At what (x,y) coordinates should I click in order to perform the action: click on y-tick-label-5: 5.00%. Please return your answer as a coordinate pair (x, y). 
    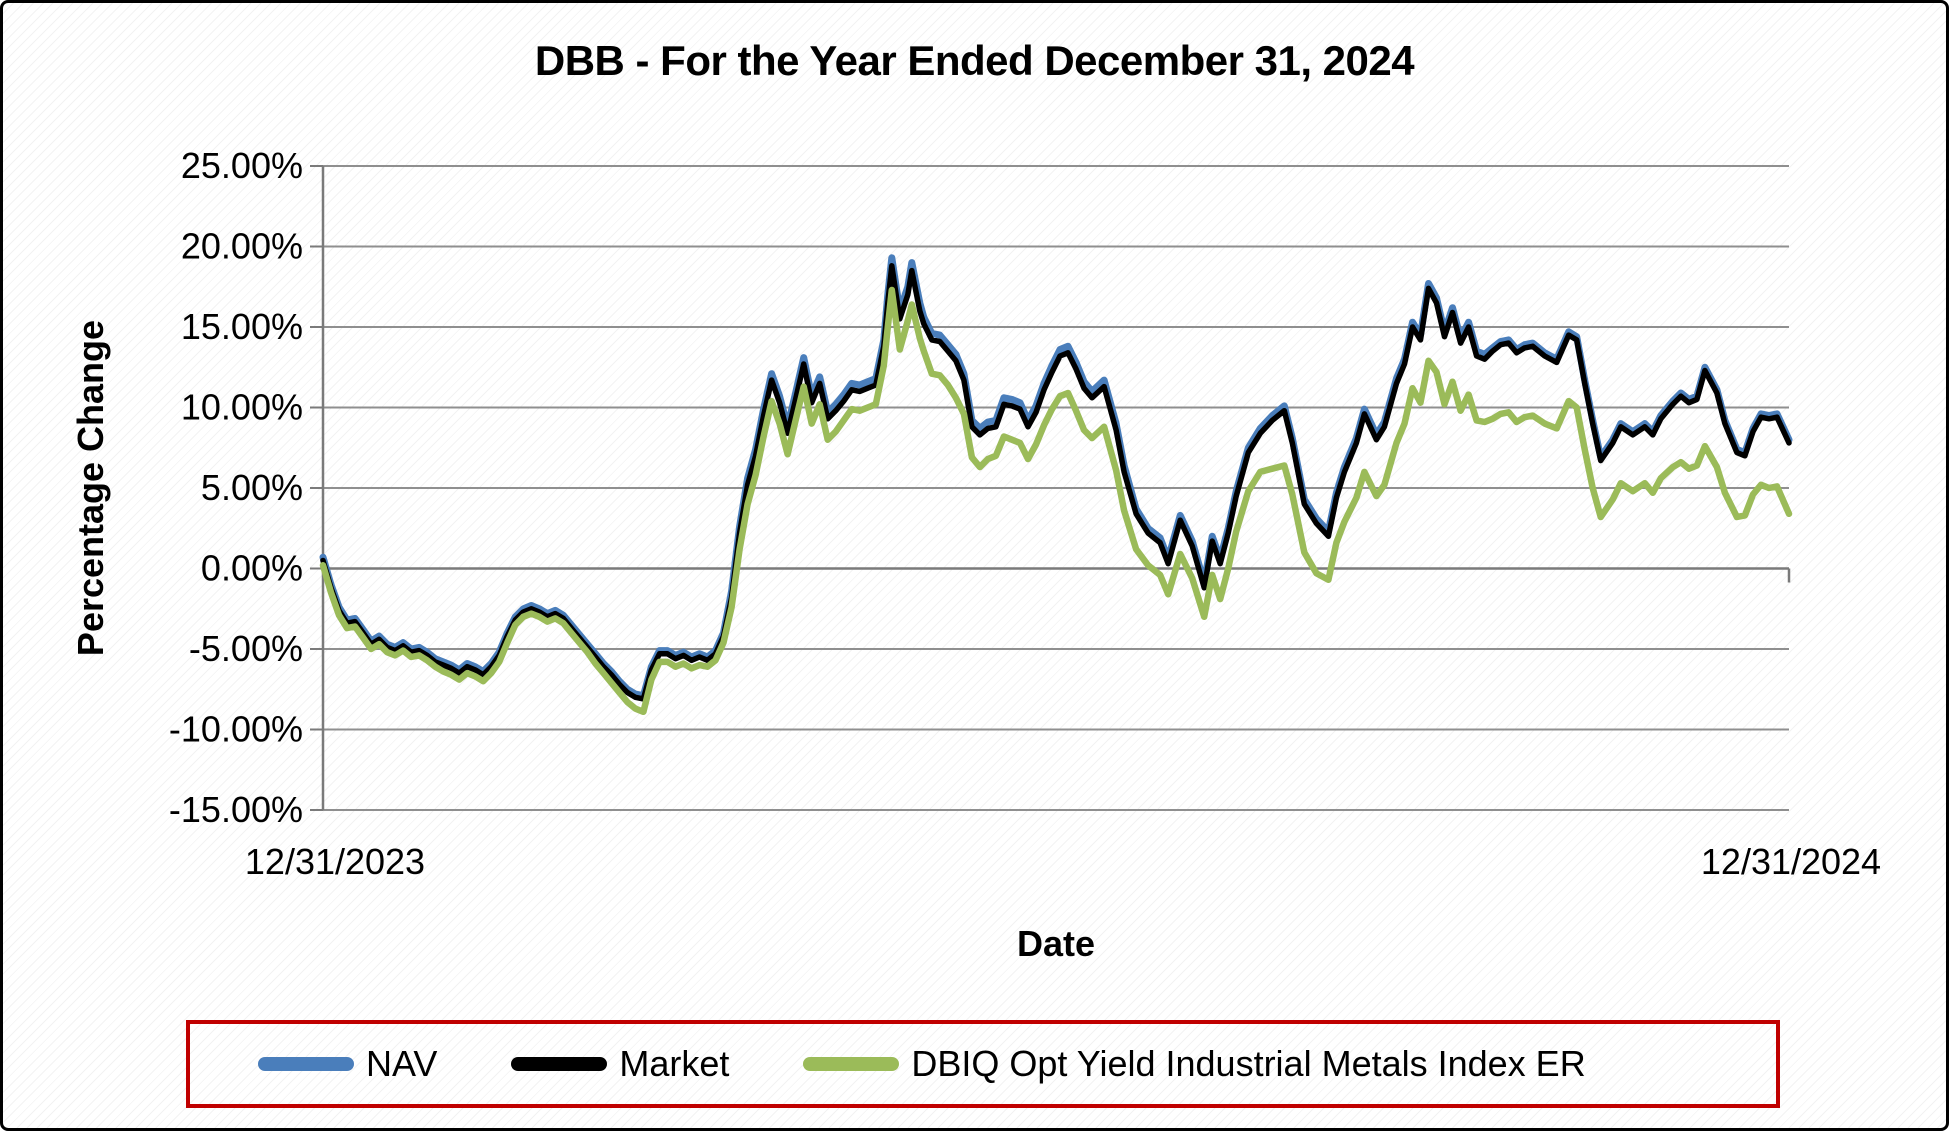
    Looking at the image, I should click on (252, 487).